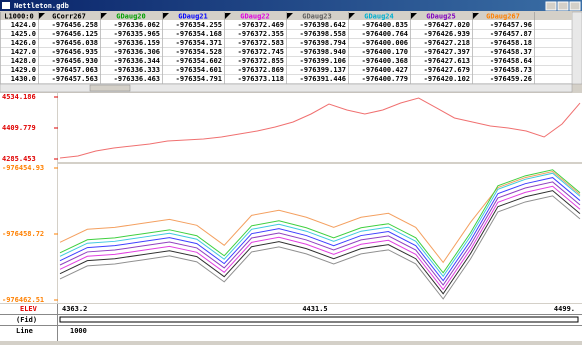 This screenshot has width=582, height=345. What do you see at coordinates (261, 79) in the screenshot?
I see `table-cell: -976373.118` at bounding box center [261, 79].